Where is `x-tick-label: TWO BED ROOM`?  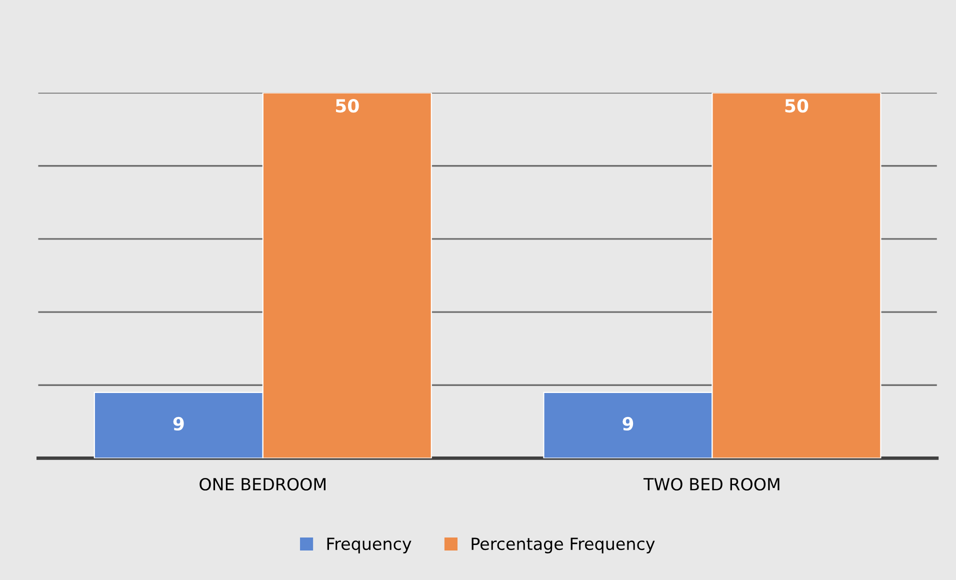
x-tick-label: TWO BED ROOM is located at coordinates (711, 484).